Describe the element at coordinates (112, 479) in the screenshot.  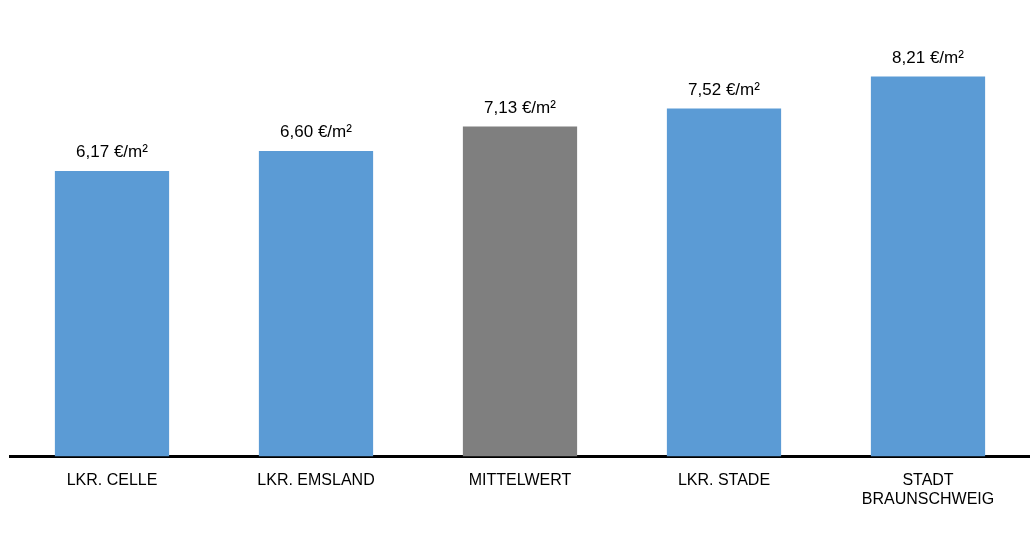
I see `x-tick-label: LKR. CELLE` at that location.